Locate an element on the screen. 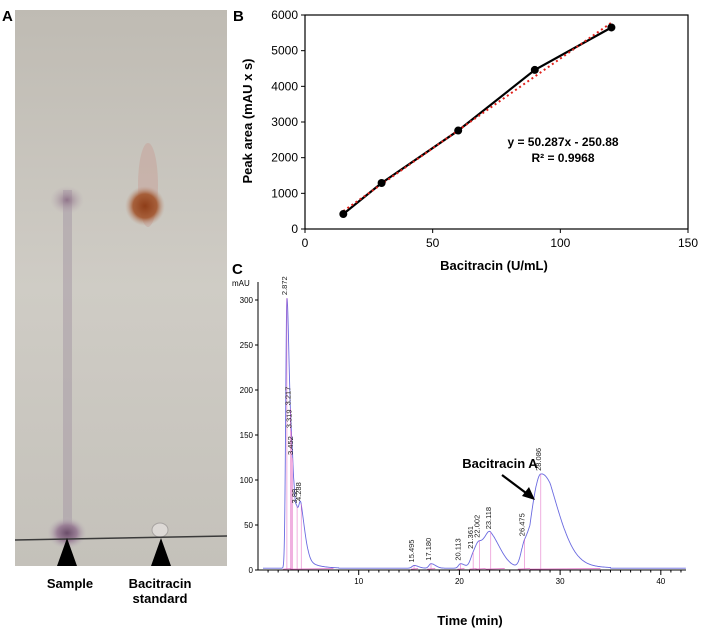  y-tick-label: 200 is located at coordinates (247, 390).